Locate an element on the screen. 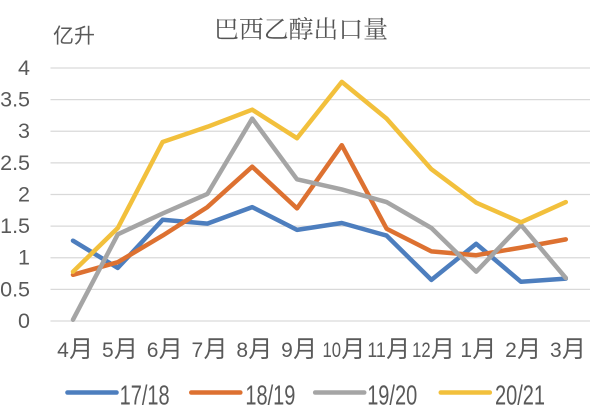  svg-text: 2.5 is located at coordinates (15, 163).